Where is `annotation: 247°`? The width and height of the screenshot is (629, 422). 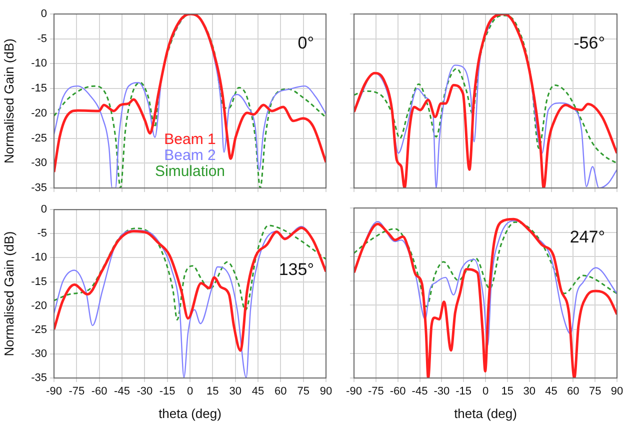 annotation: 247° is located at coordinates (587, 237).